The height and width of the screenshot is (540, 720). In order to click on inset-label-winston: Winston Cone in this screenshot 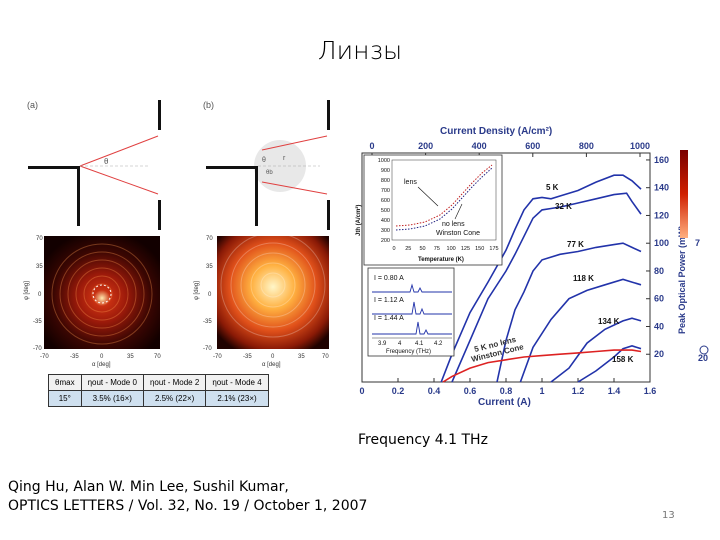, I will do `click(458, 233)`.